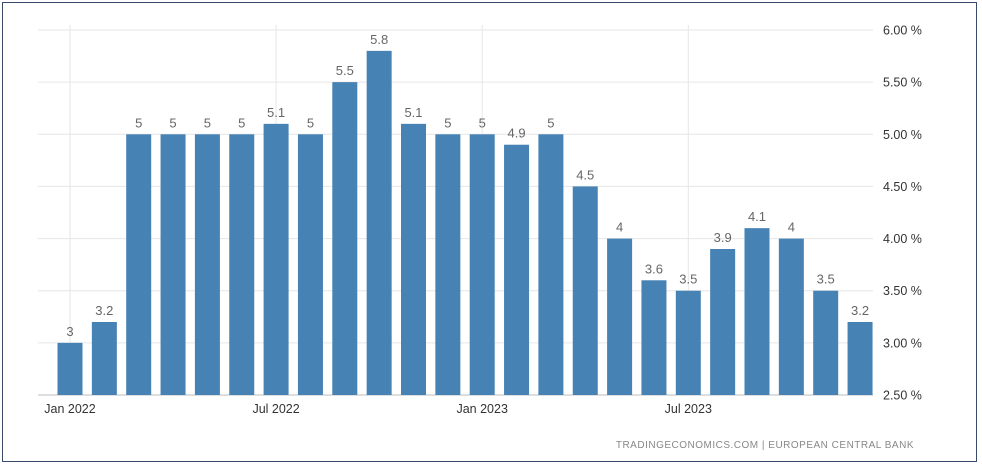  I want to click on data-label: 5.8, so click(379, 39).